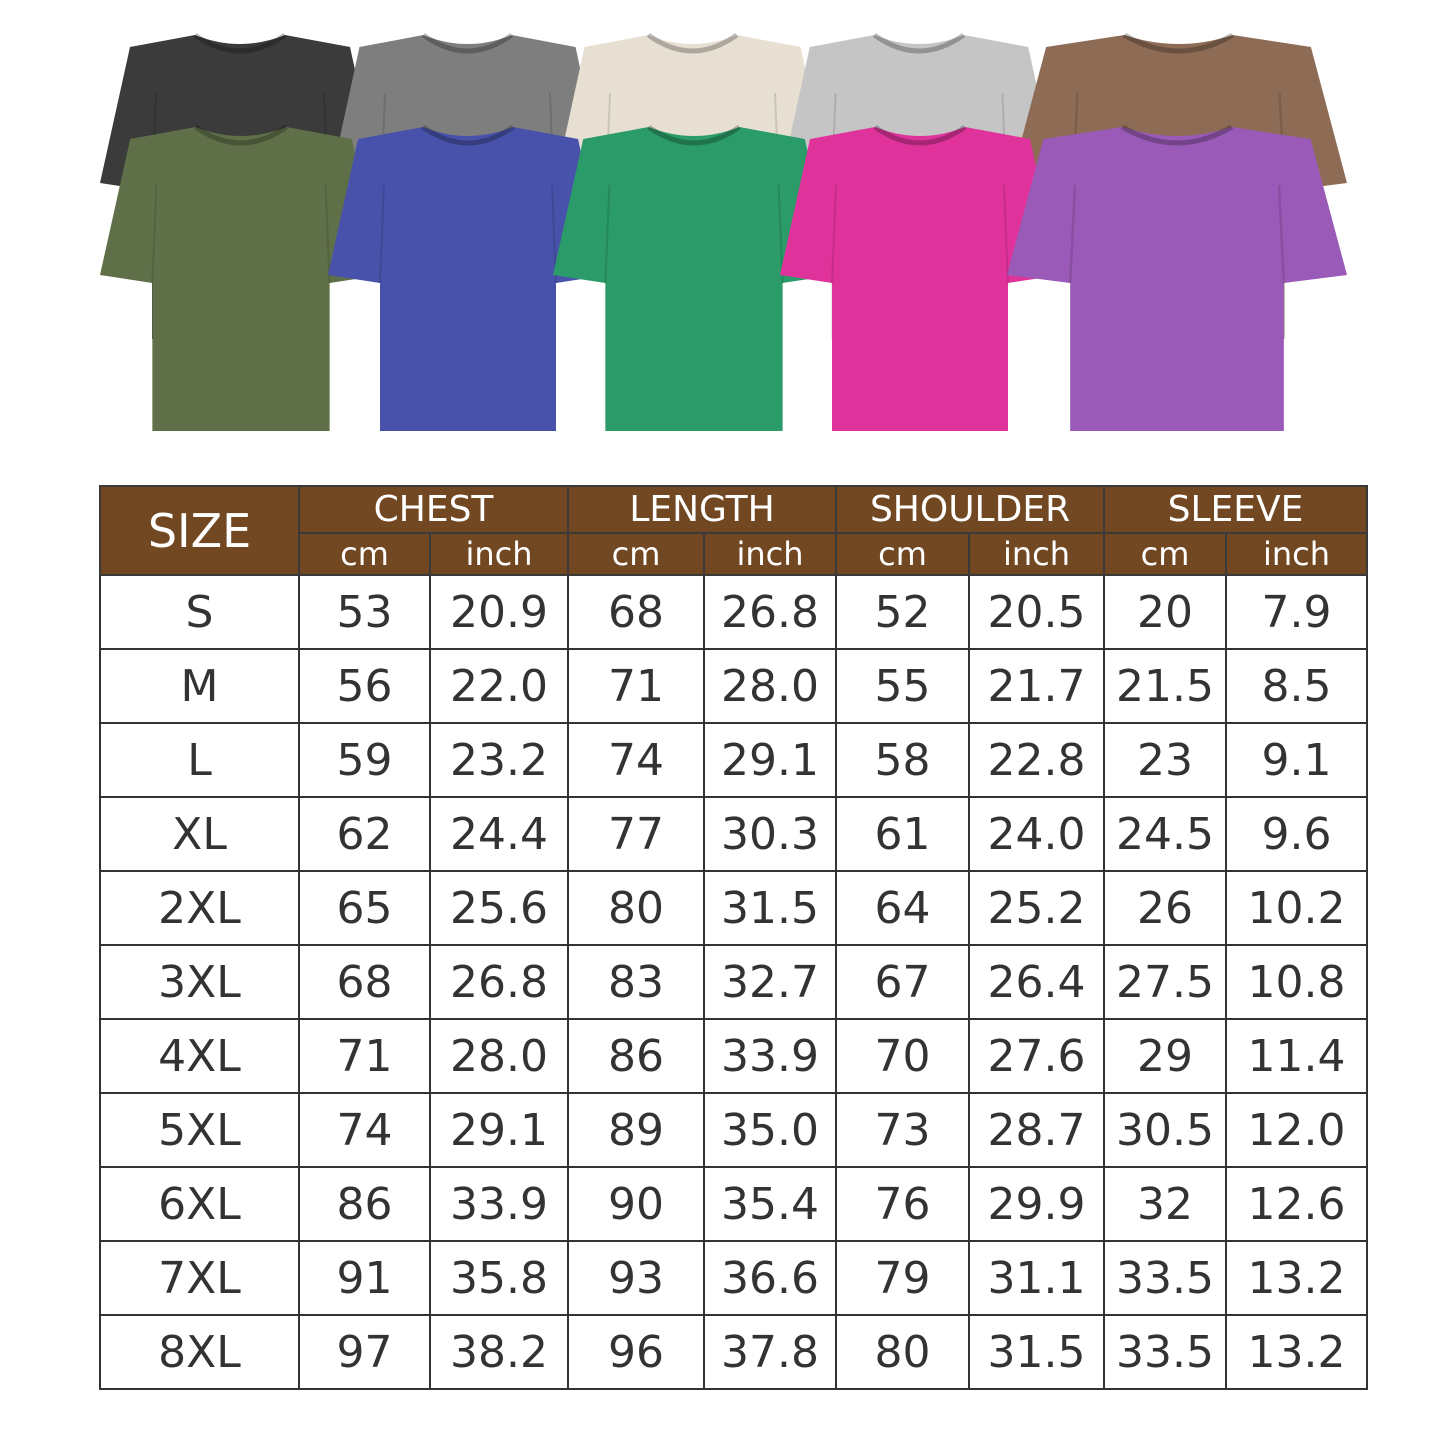 This screenshot has width=1445, height=1445. What do you see at coordinates (903, 1352) in the screenshot?
I see `measurement-cell: 80` at bounding box center [903, 1352].